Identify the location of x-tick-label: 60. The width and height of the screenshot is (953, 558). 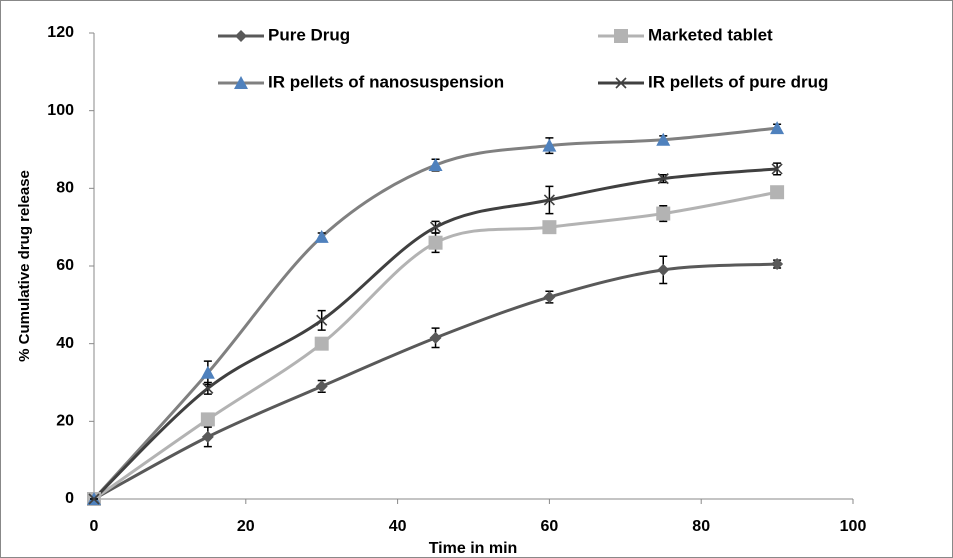
(550, 526).